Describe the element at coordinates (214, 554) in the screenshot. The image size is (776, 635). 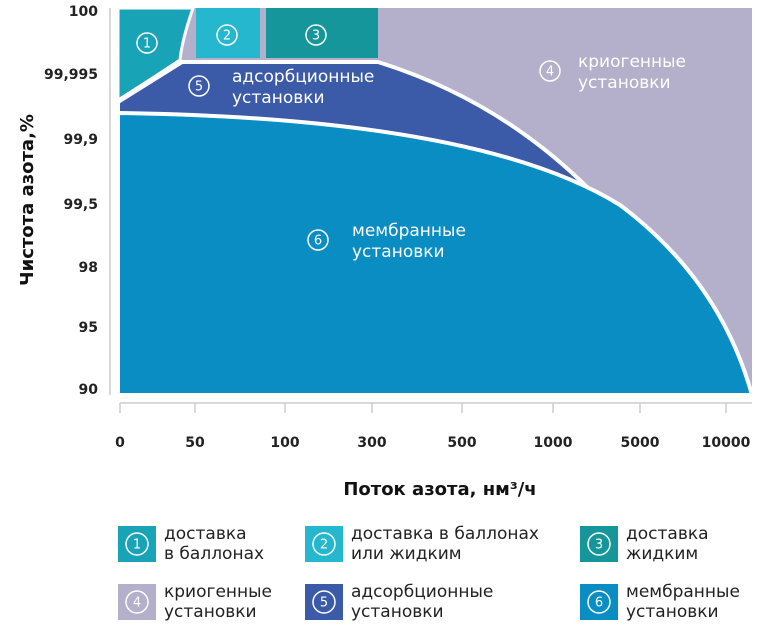
I see `legend-label: в баллонах` at that location.